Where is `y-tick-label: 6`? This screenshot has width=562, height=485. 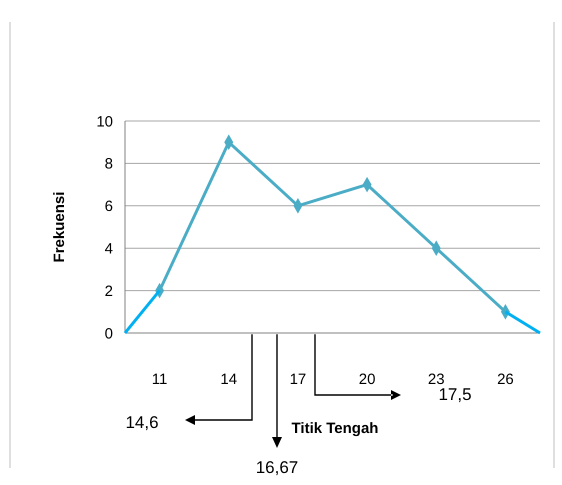 y-tick-label: 6 is located at coordinates (108, 207).